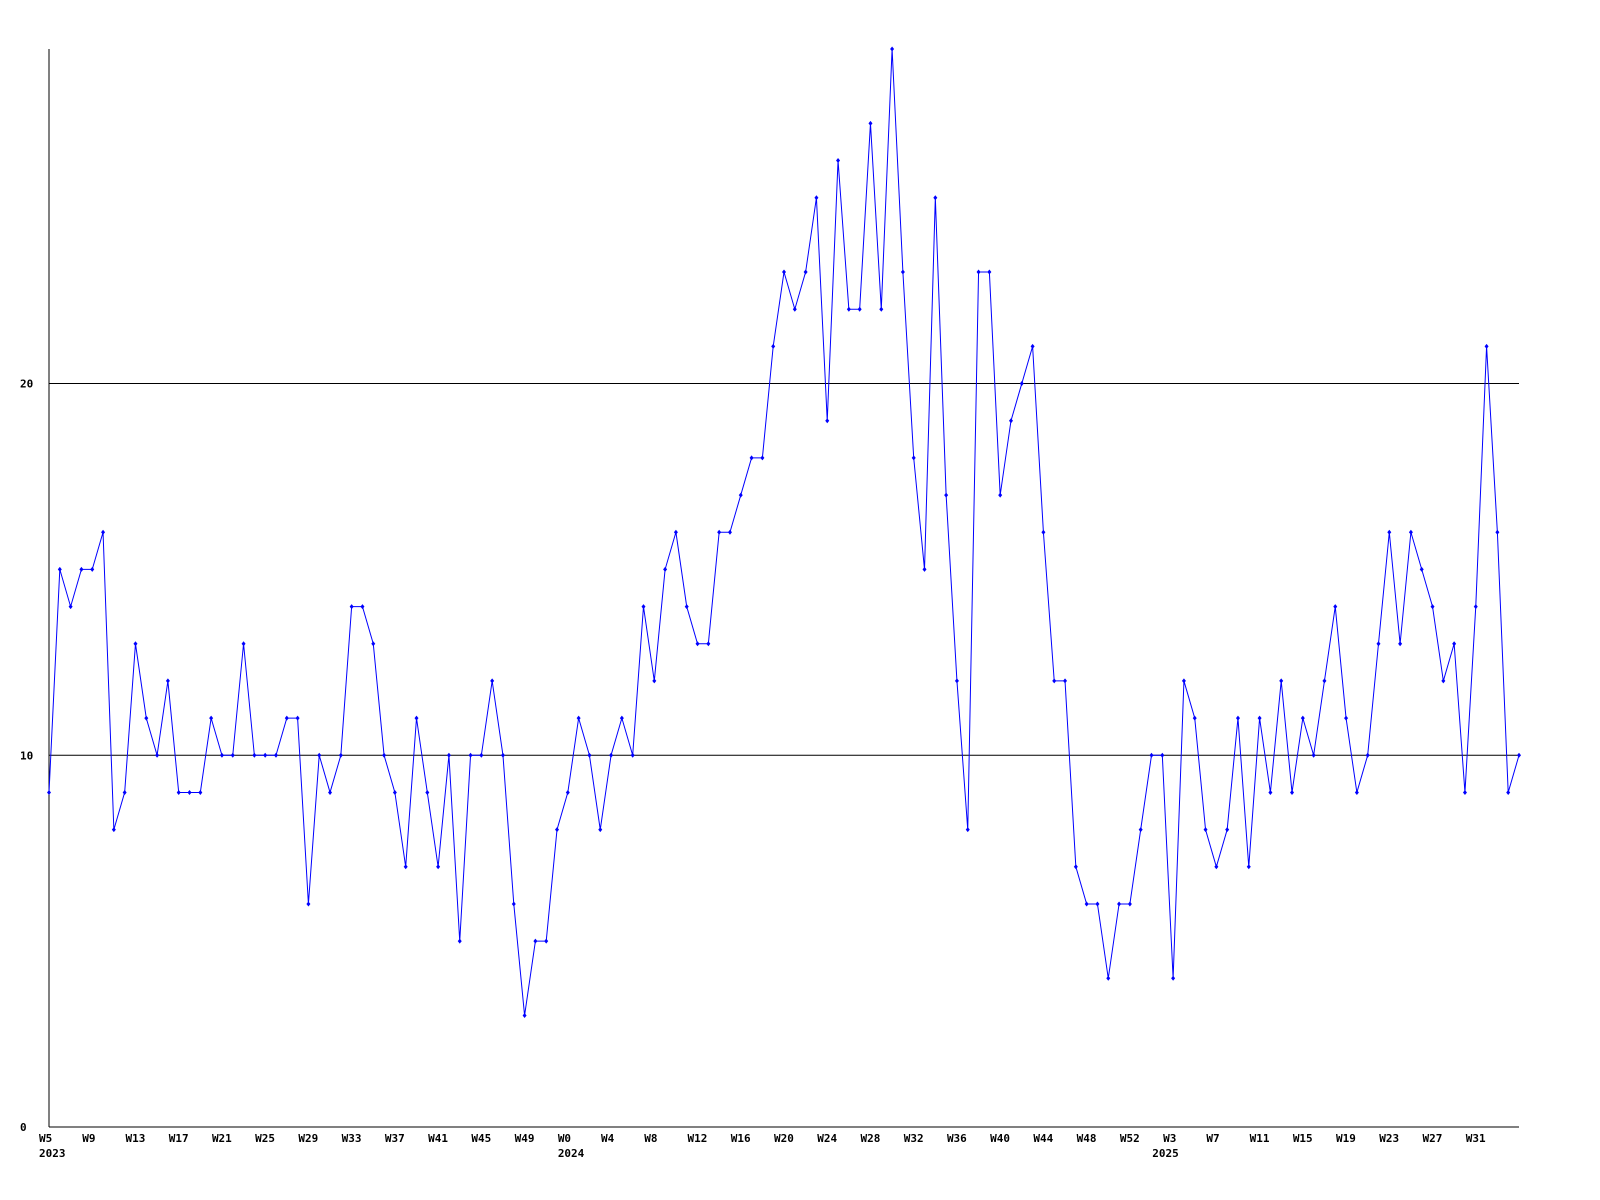 Image resolution: width=1600 pixels, height=1200 pixels. Describe the element at coordinates (1043, 1138) in the screenshot. I see `x-tick-label: W44` at that location.